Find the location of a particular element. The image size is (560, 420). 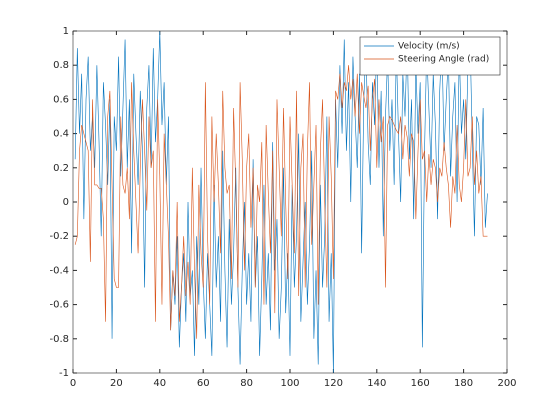

y-tick-label: -0.2 is located at coordinates (59, 236).